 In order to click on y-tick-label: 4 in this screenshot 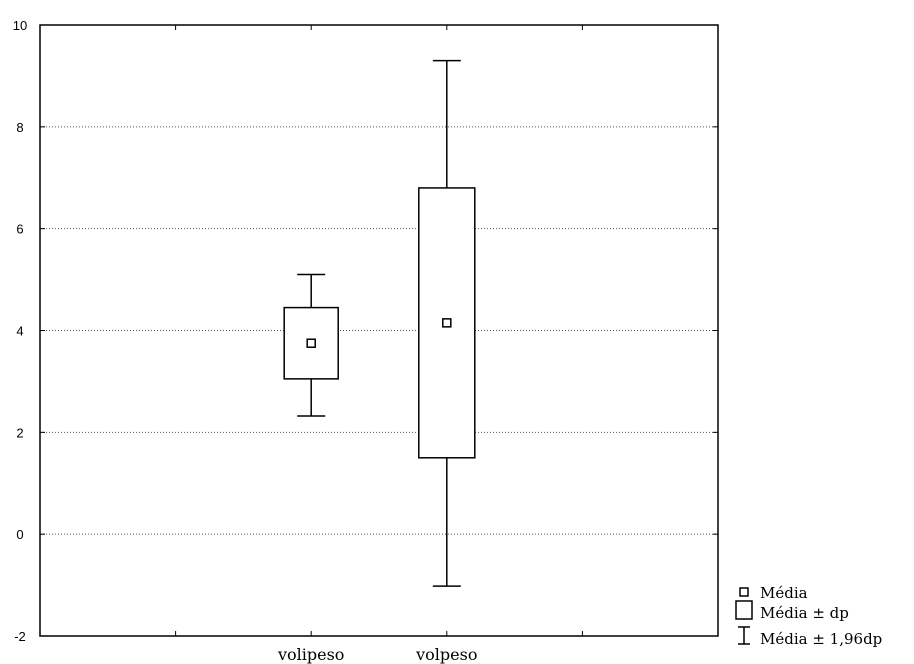, I will do `click(19, 331)`.